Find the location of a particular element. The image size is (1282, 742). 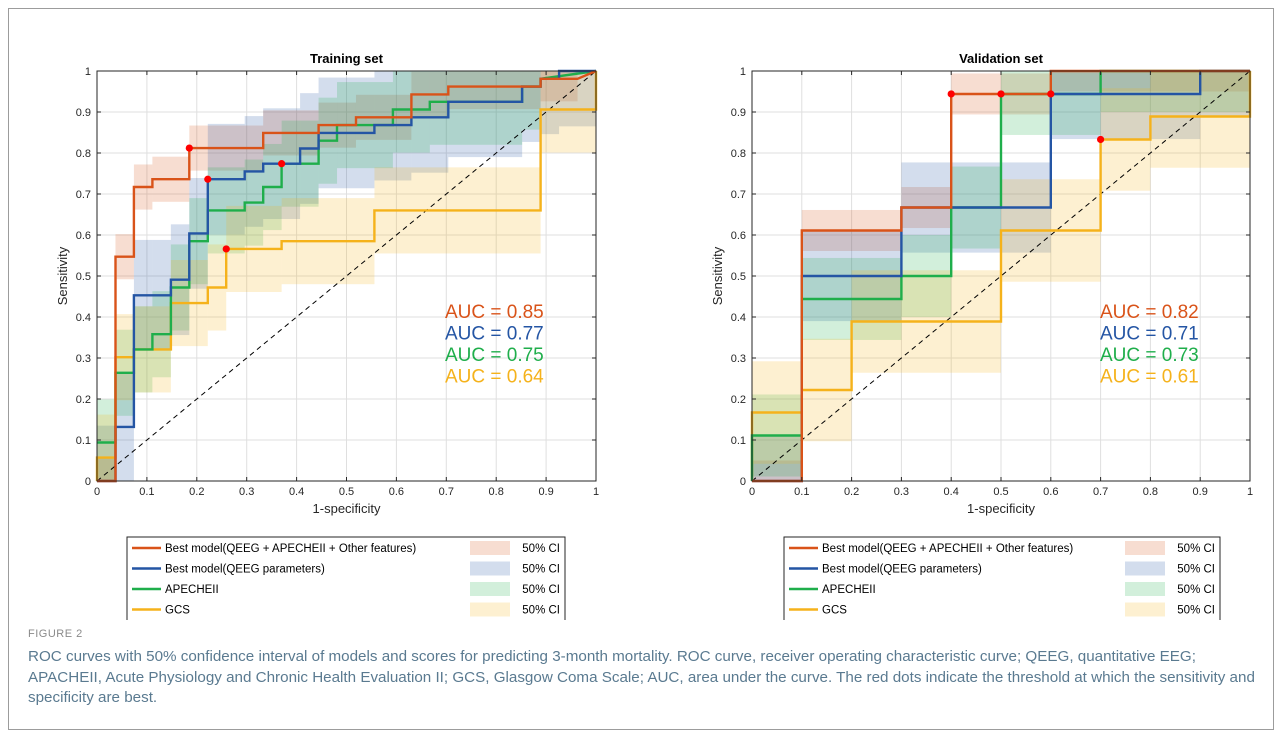

auc-label: AUC = 0.85 is located at coordinates (494, 312).